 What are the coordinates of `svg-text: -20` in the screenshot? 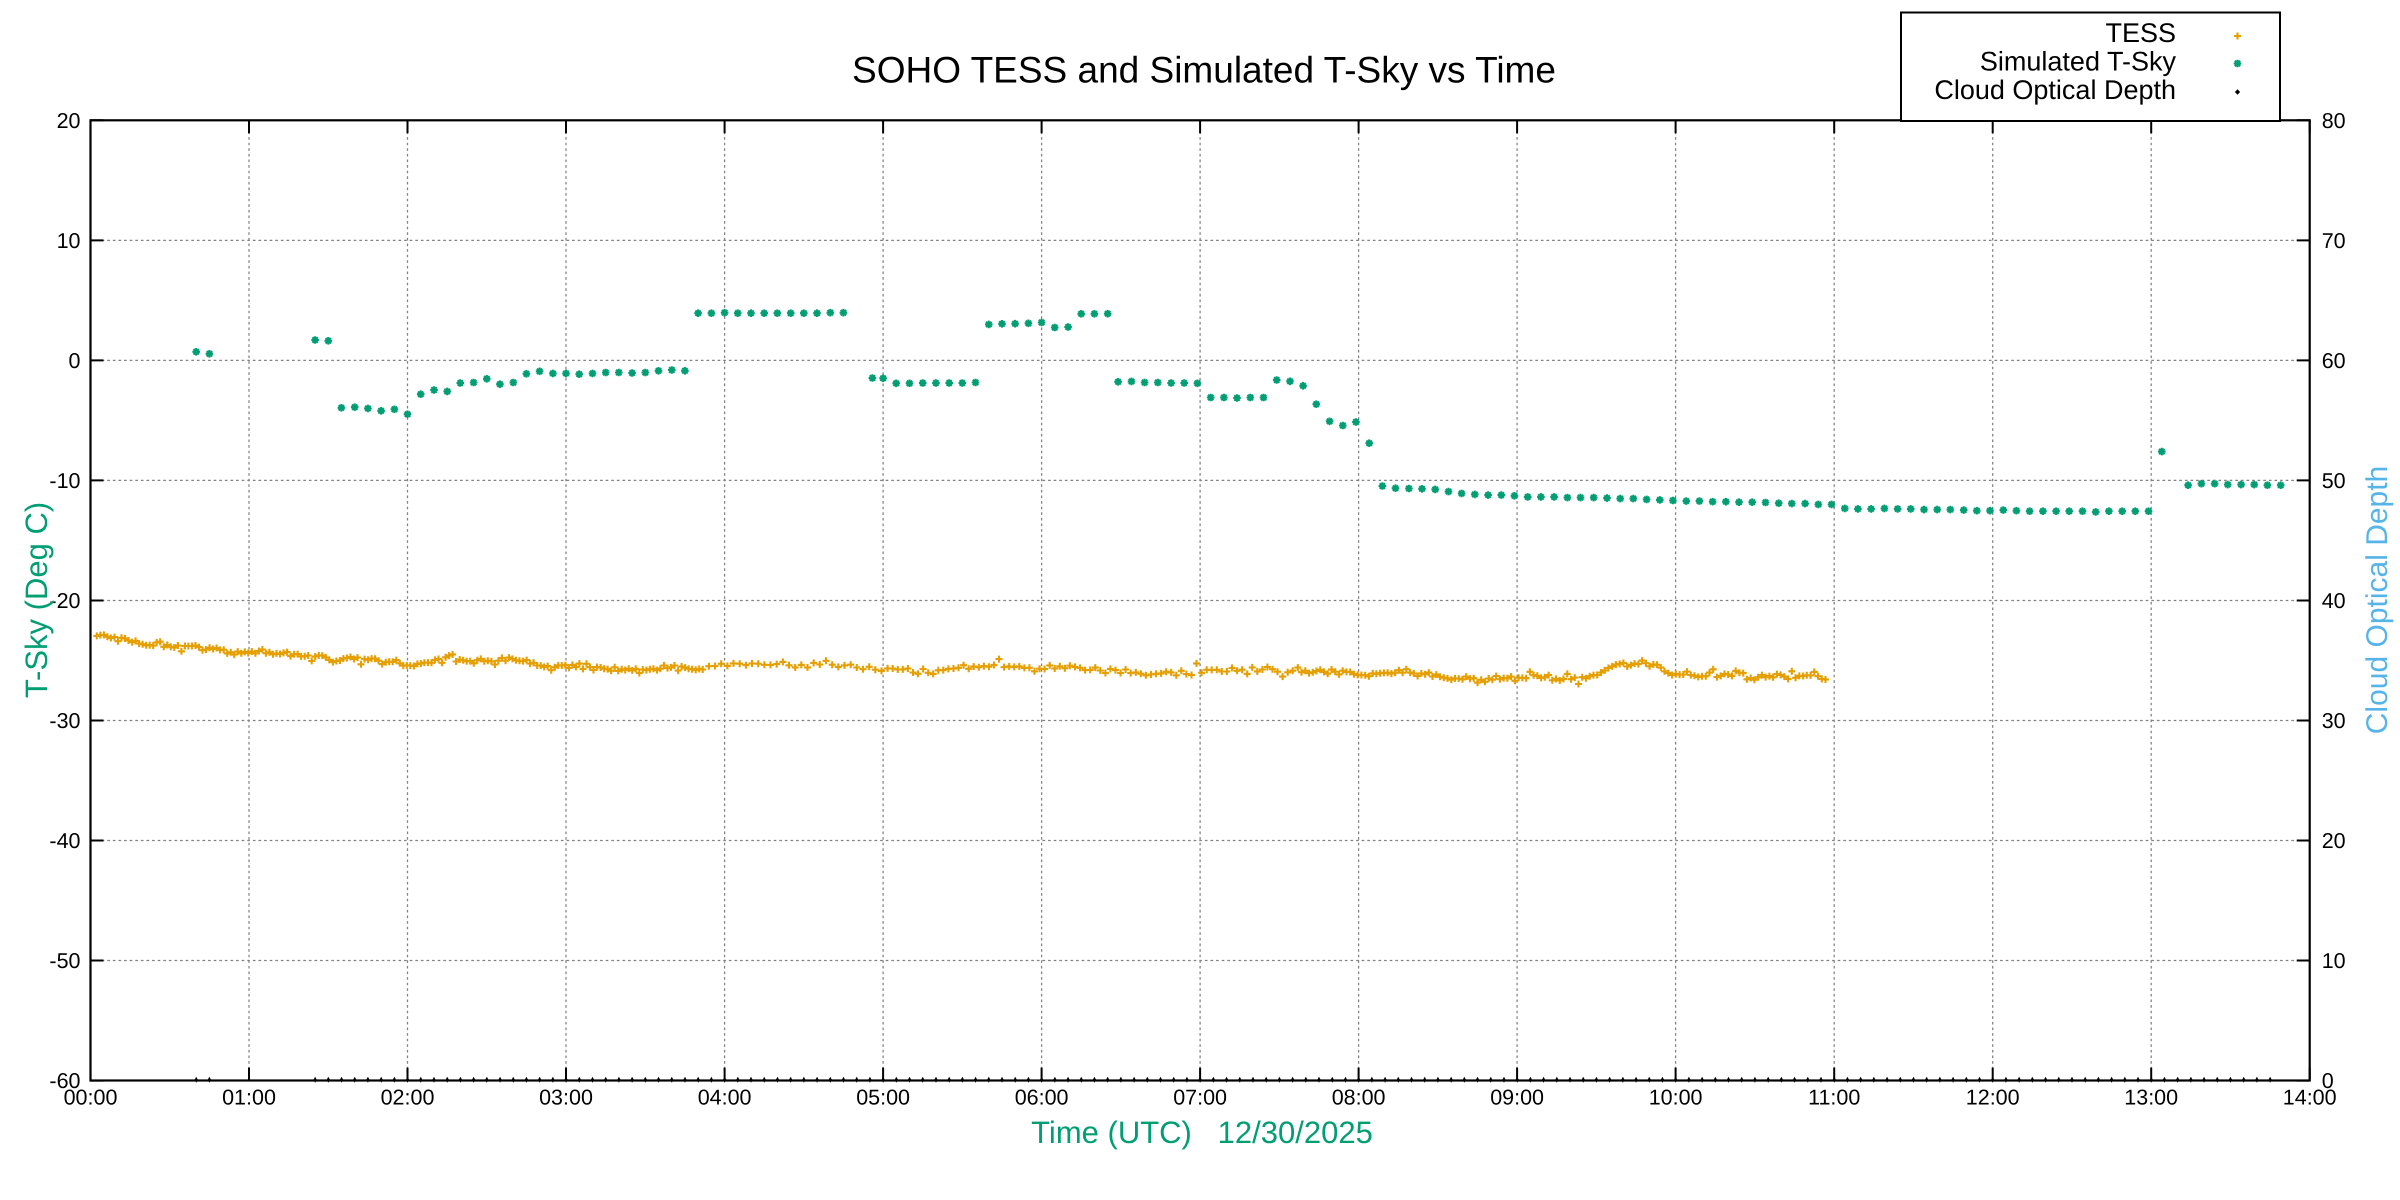 It's located at (64, 601).